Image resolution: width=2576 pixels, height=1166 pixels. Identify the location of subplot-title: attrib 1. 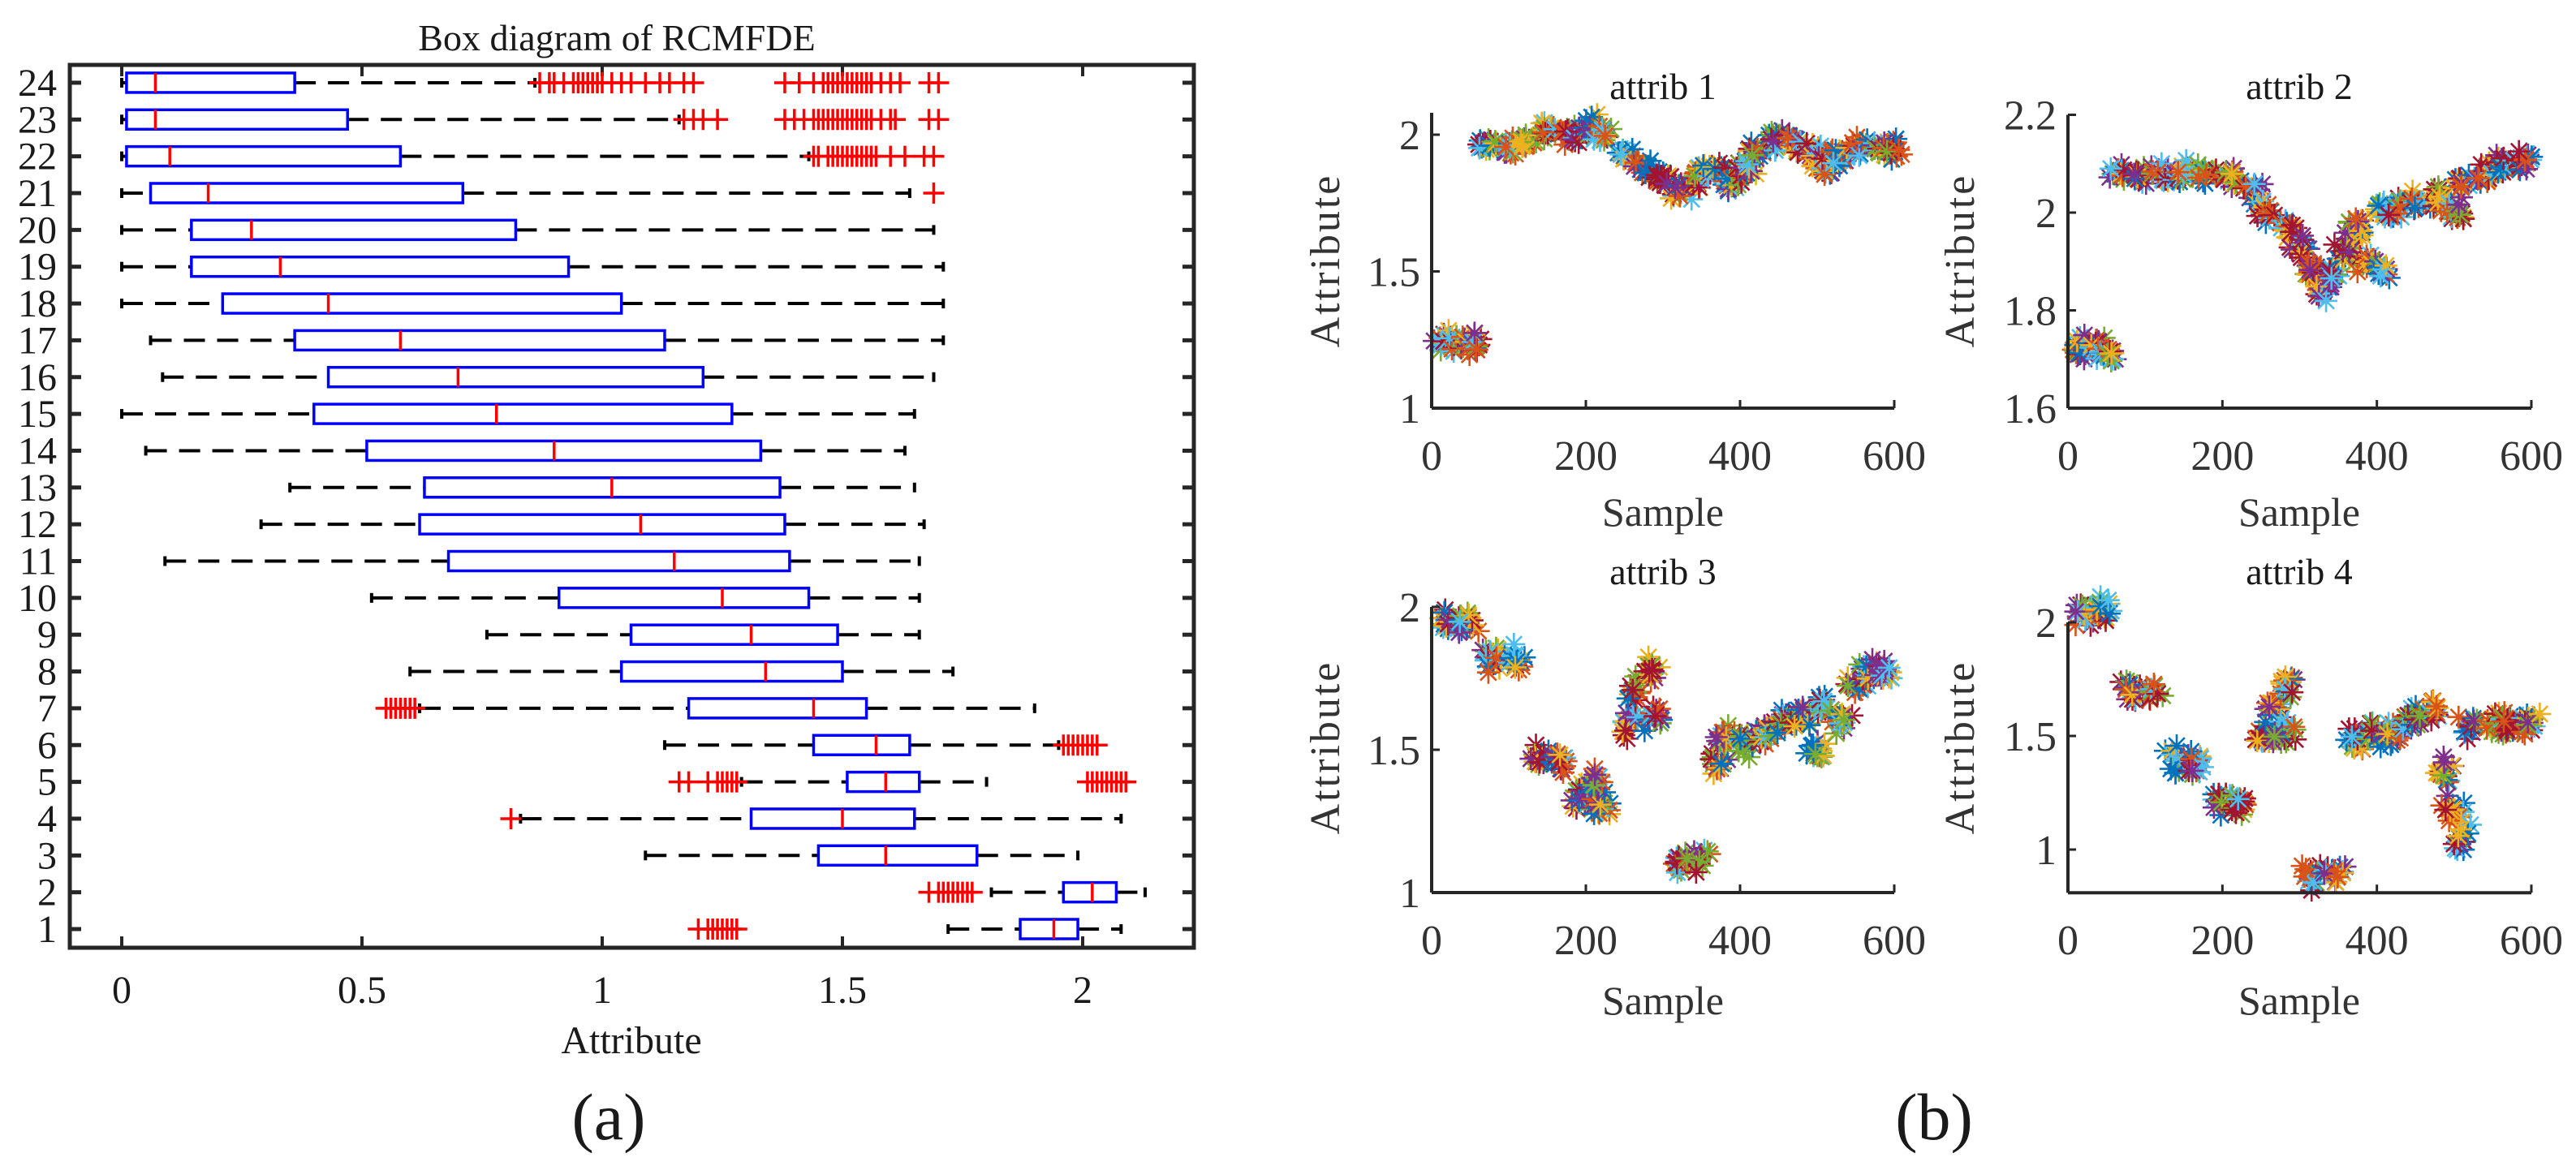
(1663, 86).